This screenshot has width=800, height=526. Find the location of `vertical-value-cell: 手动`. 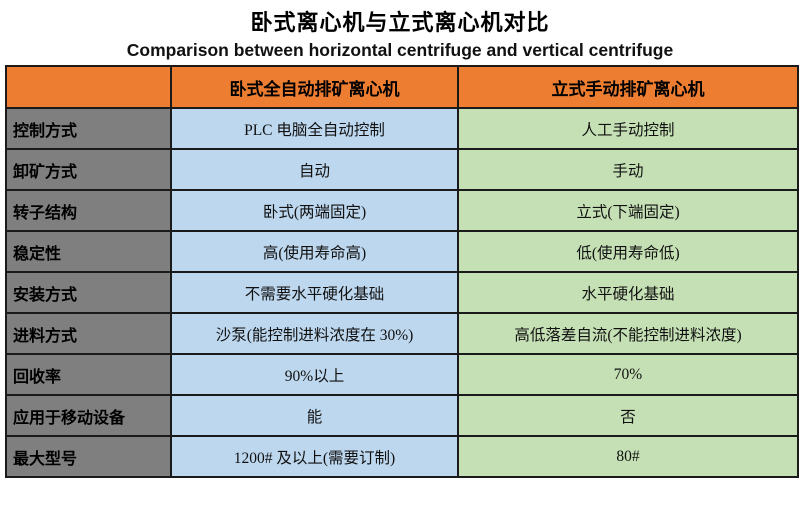

vertical-value-cell: 手动 is located at coordinates (628, 169).